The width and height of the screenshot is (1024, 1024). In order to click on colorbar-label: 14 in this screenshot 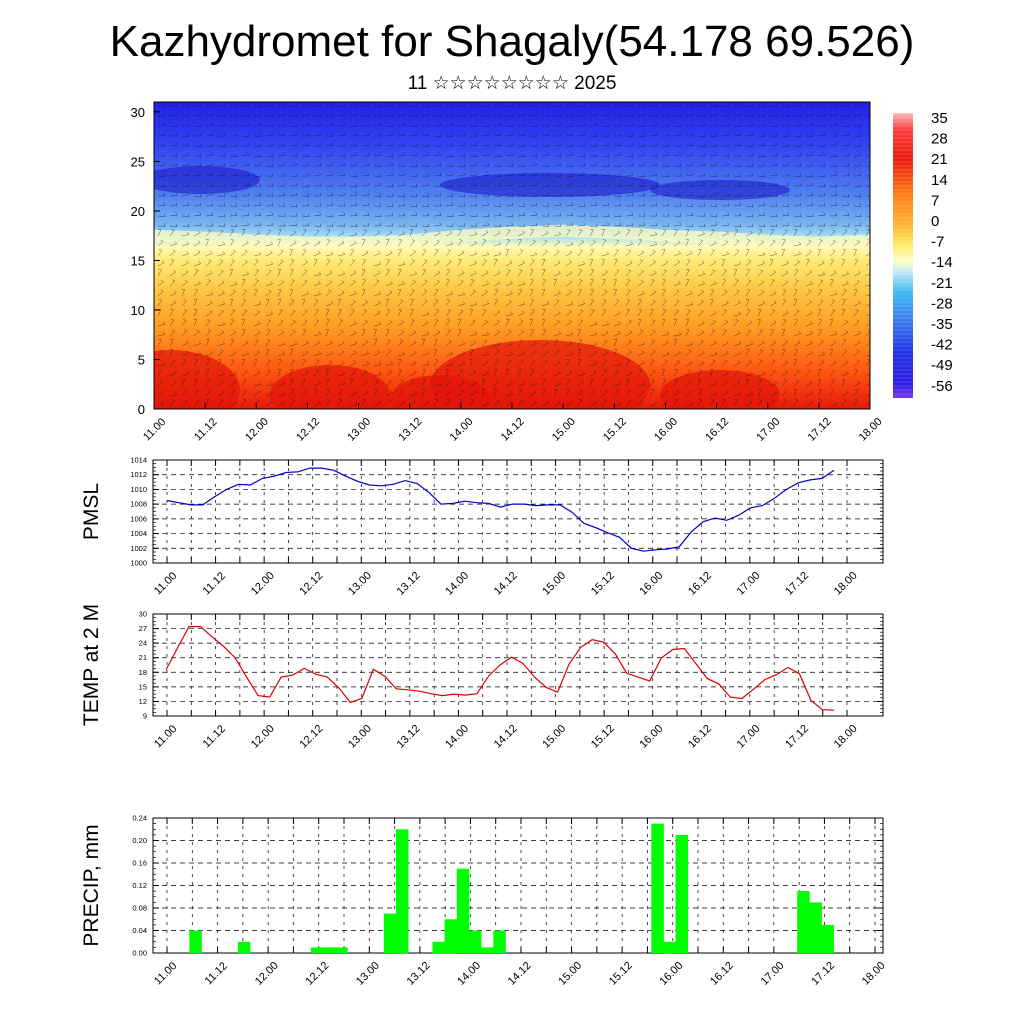, I will do `click(939, 180)`.